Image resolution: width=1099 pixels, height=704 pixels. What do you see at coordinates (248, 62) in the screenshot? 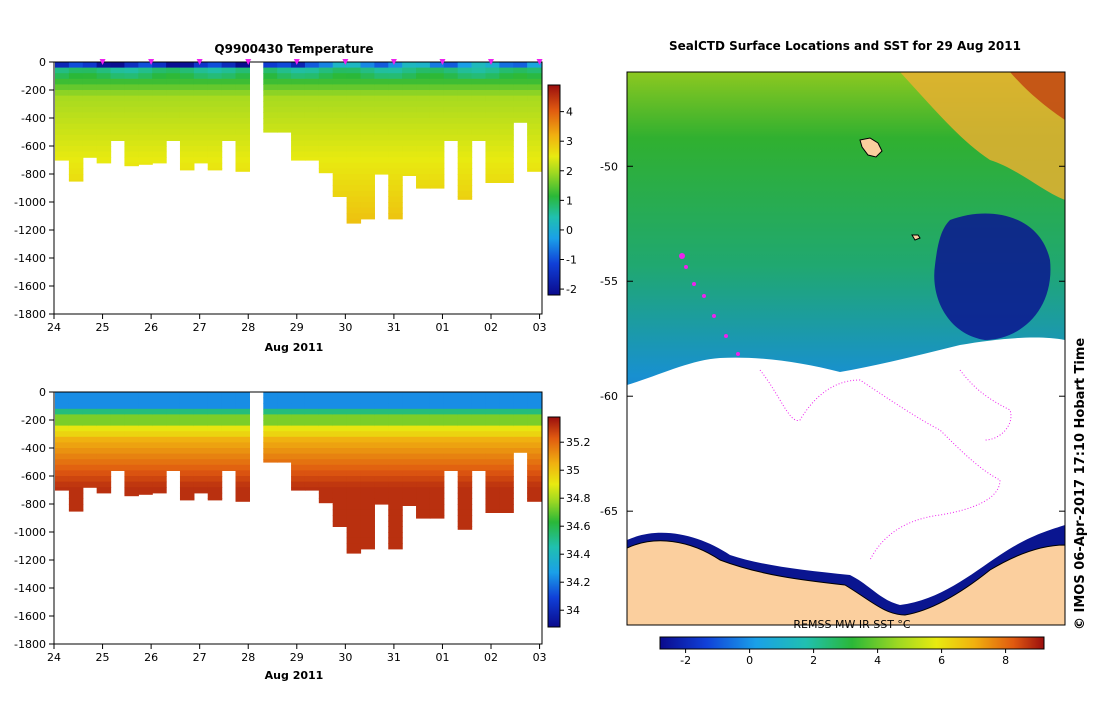
I see `surface-marker` at bounding box center [248, 62].